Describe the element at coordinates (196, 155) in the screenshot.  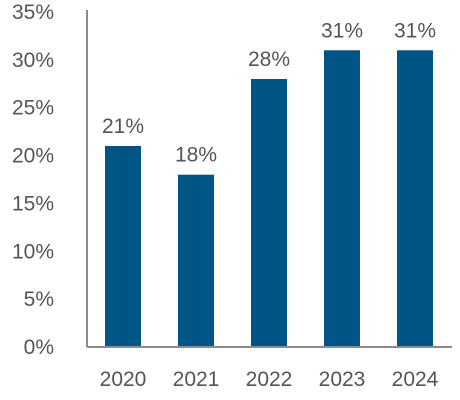
I see `data-label-2021: 18%` at that location.